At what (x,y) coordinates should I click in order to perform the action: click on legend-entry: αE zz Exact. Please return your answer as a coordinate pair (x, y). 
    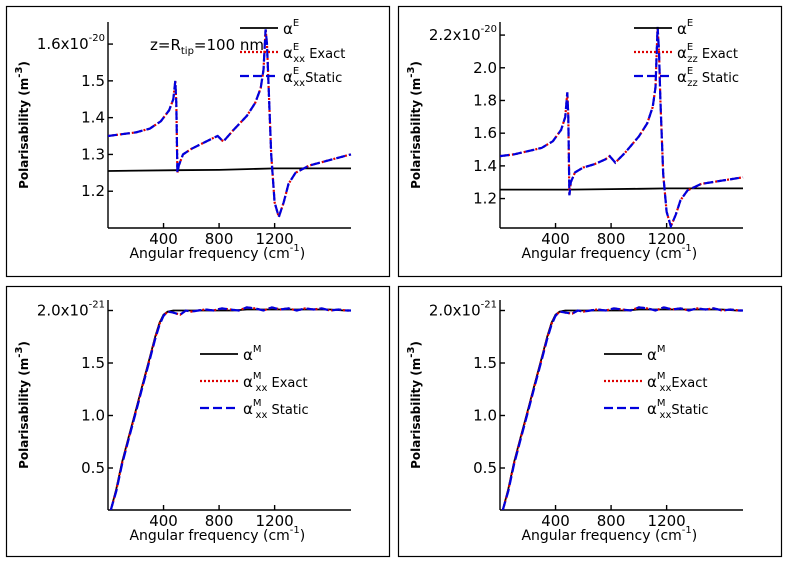
    Looking at the image, I should click on (707, 53).